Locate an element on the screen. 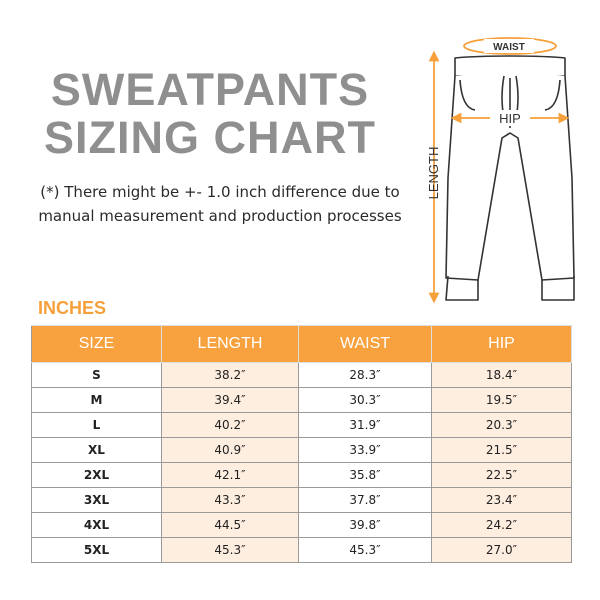 The image size is (600, 600). cell-waist: 30.3″ is located at coordinates (365, 400).